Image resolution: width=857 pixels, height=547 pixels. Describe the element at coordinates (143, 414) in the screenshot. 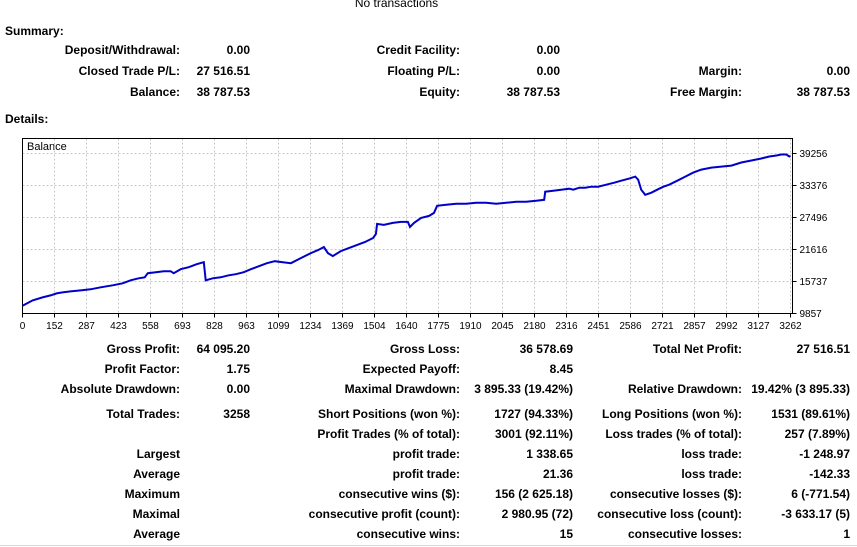

I see `stat-label: Total Trades:` at that location.